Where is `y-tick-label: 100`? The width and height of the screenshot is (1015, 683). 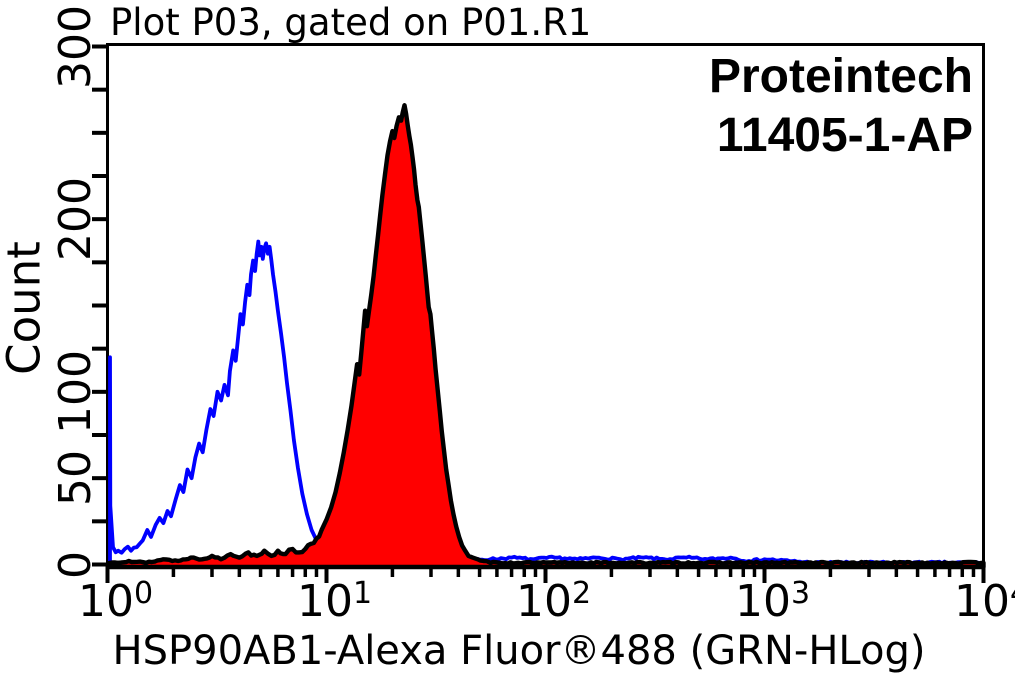
y-tick-label: 100 is located at coordinates (75, 391).